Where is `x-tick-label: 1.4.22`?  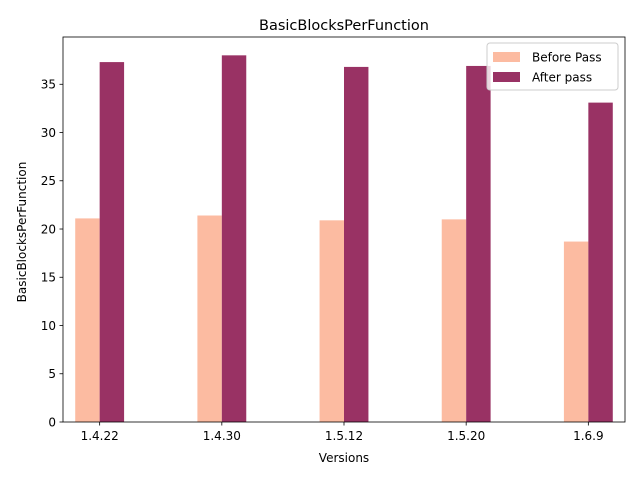
x-tick-label: 1.4.22 is located at coordinates (100, 436).